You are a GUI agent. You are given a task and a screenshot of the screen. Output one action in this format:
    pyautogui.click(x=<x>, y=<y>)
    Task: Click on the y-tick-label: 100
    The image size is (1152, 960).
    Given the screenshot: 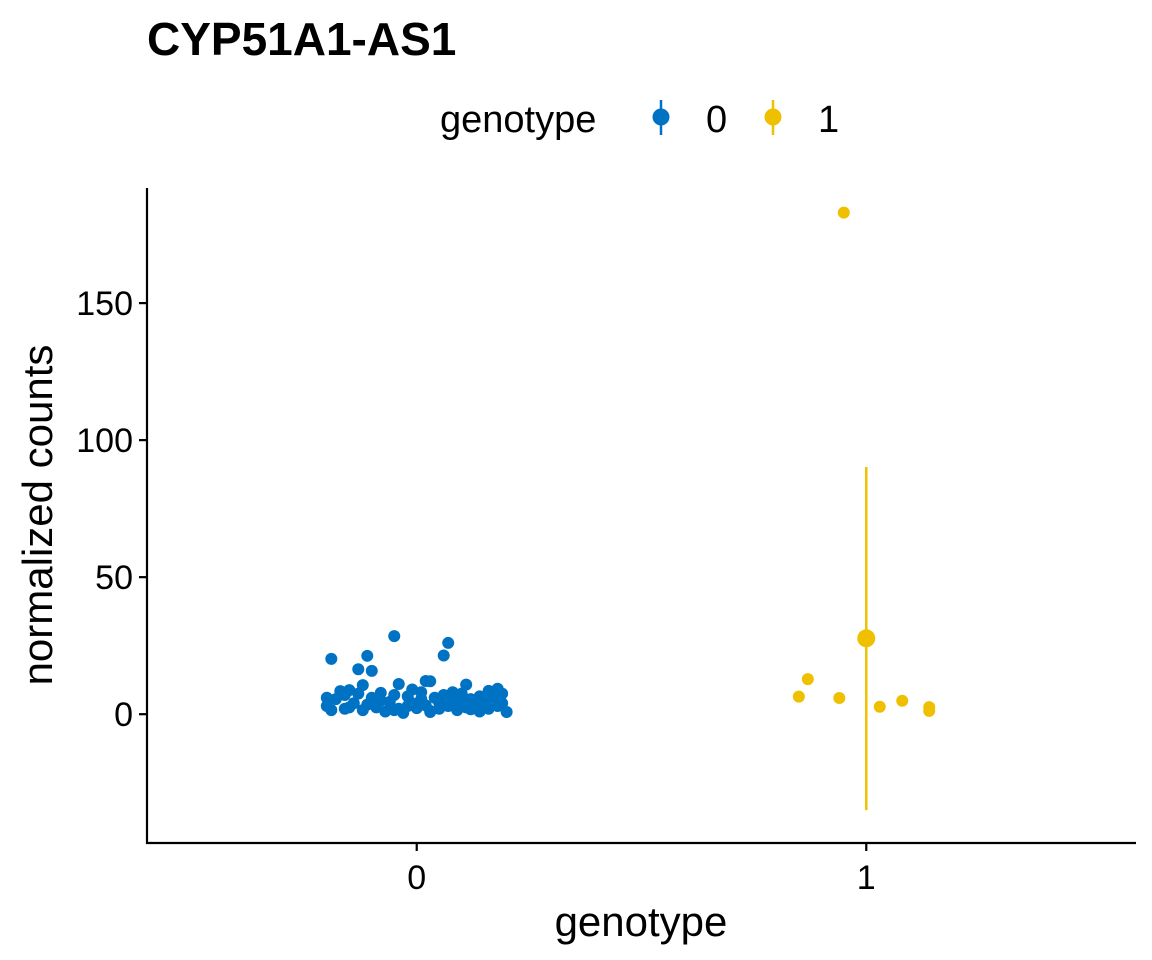 What is the action you would take?
    pyautogui.click(x=104, y=441)
    